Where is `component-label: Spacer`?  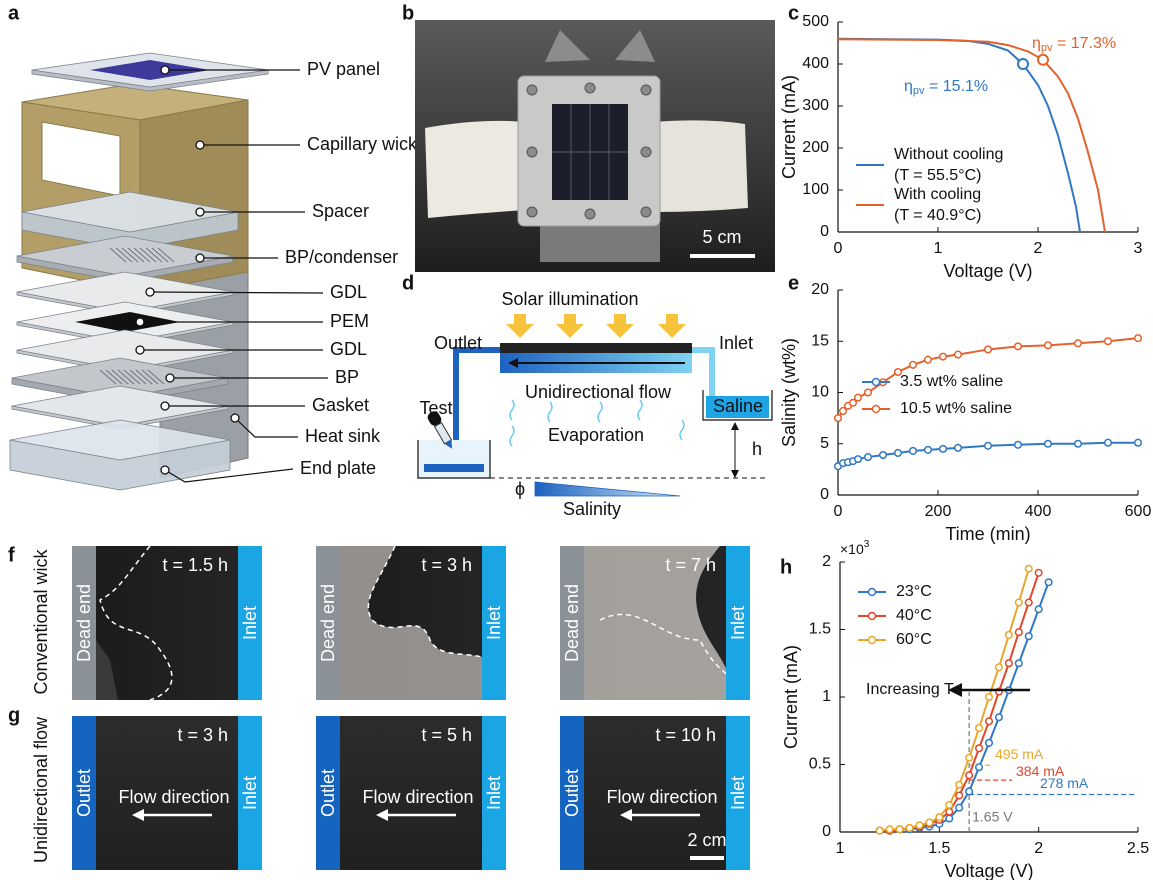 component-label: Spacer is located at coordinates (340, 211).